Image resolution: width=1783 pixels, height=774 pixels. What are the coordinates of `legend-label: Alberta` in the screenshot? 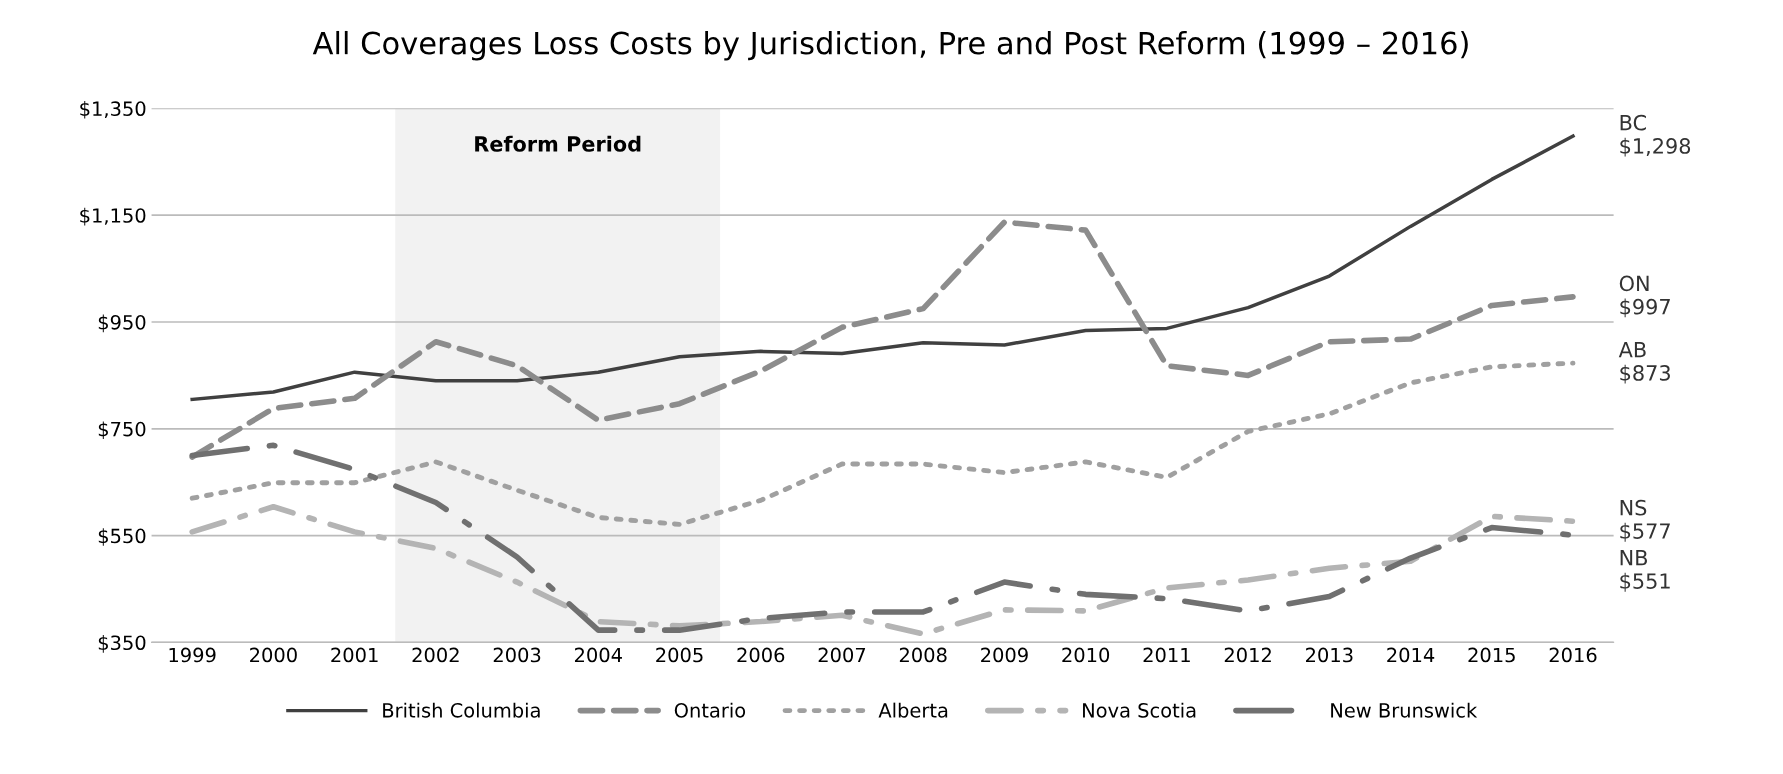 It's located at (913, 710).